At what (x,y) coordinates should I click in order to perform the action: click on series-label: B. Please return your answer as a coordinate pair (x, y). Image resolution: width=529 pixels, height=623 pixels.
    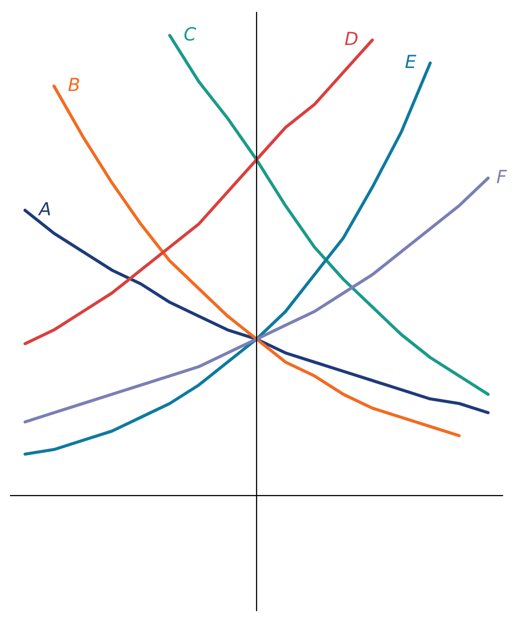
    Looking at the image, I should click on (74, 85).